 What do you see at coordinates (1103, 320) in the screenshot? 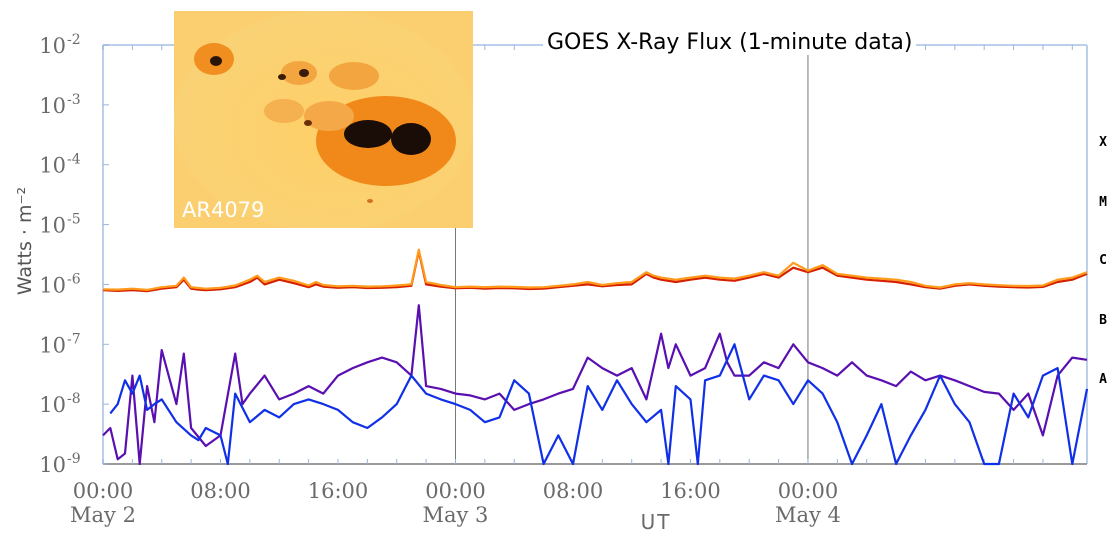
I see `flare-class-label: B` at bounding box center [1103, 320].